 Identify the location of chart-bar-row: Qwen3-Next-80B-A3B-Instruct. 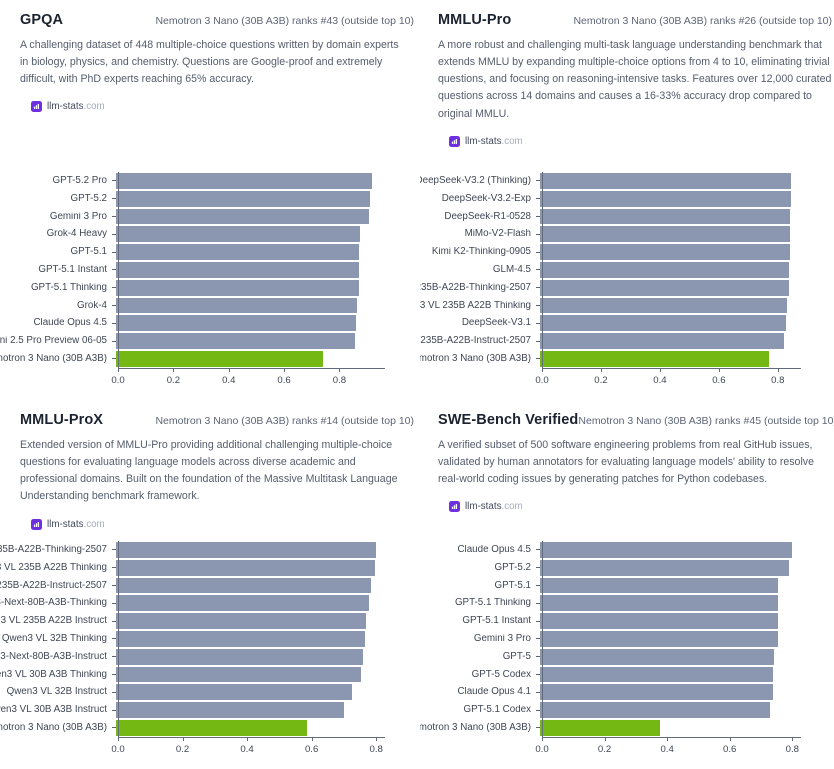
(210, 657).